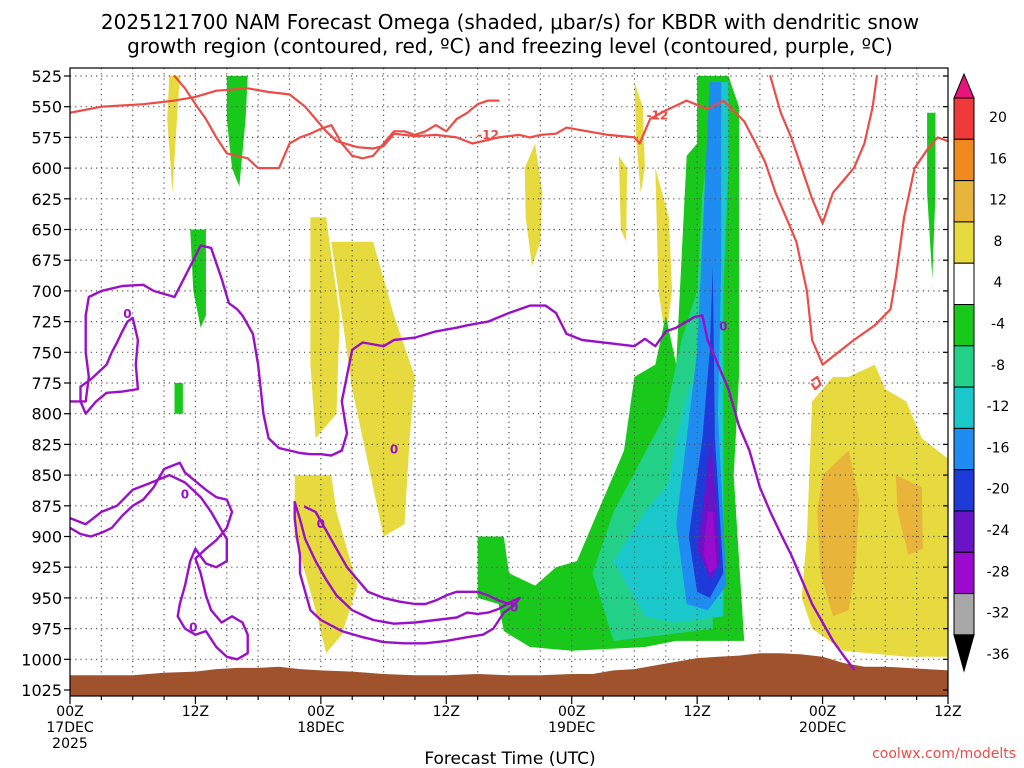 Image resolution: width=1024 pixels, height=768 pixels. Describe the element at coordinates (195, 712) in the screenshot. I see `x-tick-label-12-1: 12Z` at that location.